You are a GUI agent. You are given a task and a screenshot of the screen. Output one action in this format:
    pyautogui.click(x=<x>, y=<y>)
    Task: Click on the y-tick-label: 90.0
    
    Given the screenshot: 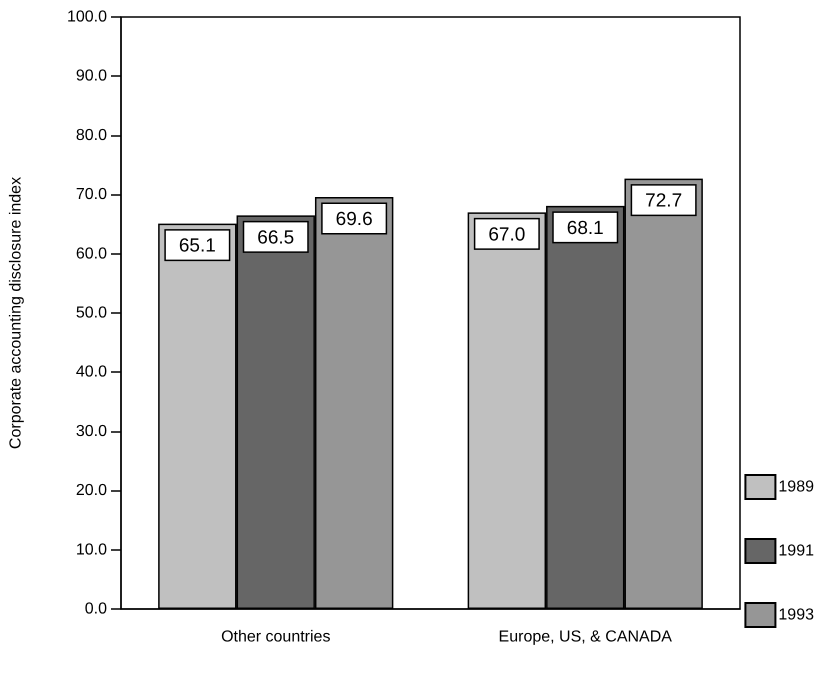 What is the action you would take?
    pyautogui.click(x=92, y=76)
    